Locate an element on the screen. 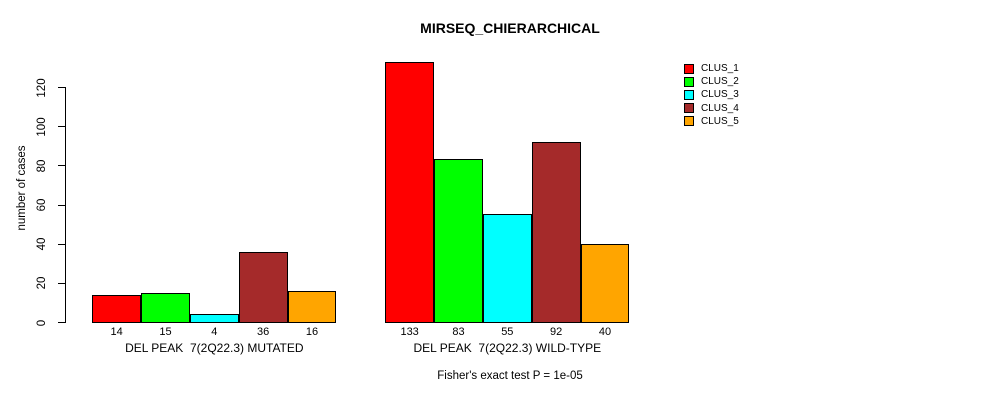  legend-entry-clus_5: CLUS_5 is located at coordinates (711, 121).